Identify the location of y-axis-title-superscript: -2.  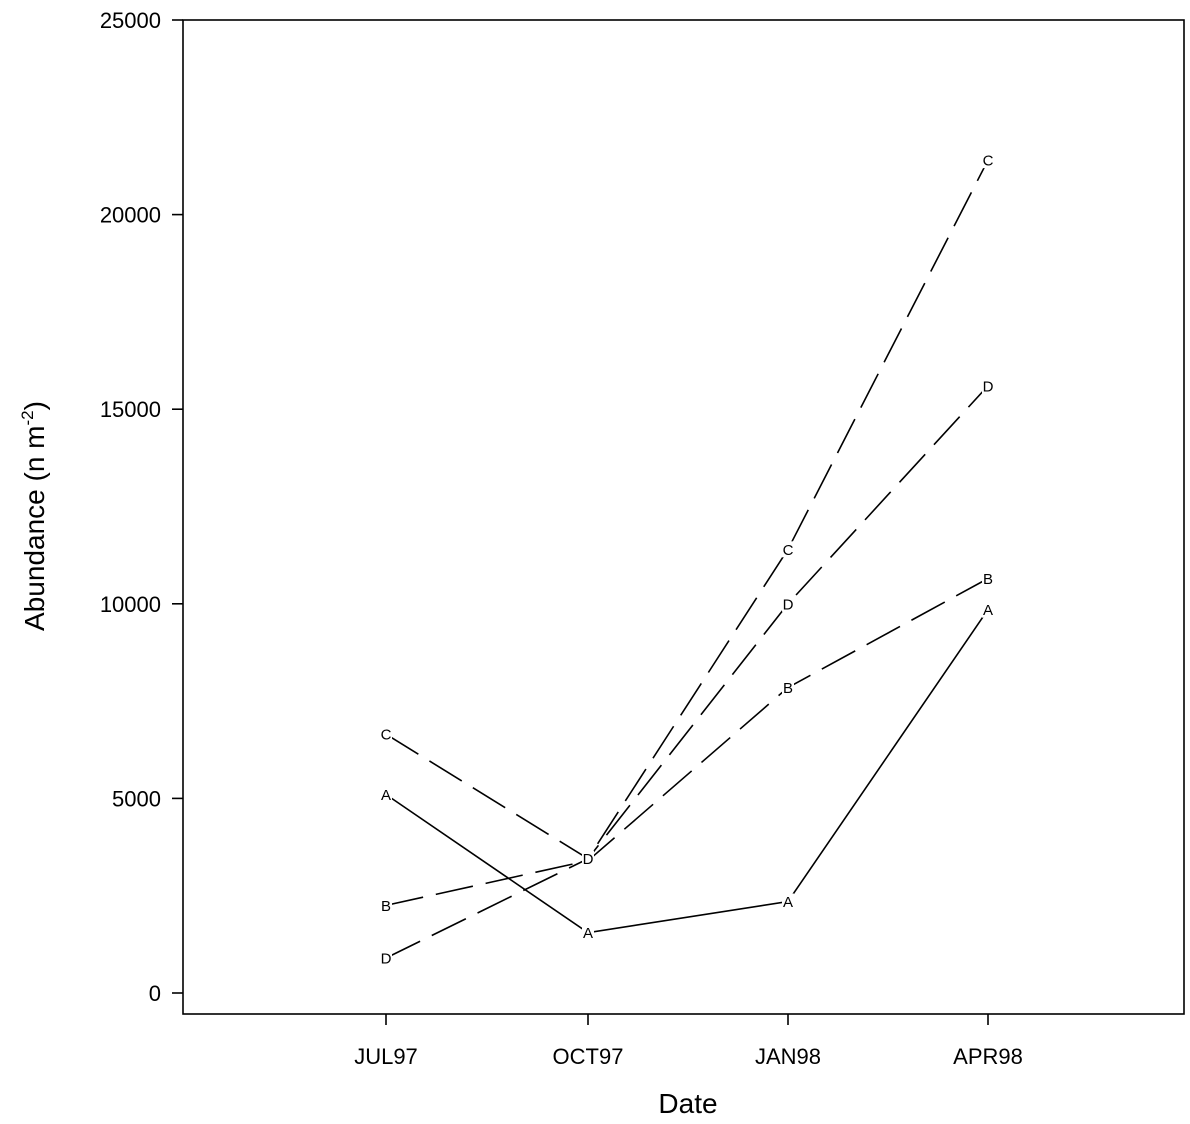
(27, 417).